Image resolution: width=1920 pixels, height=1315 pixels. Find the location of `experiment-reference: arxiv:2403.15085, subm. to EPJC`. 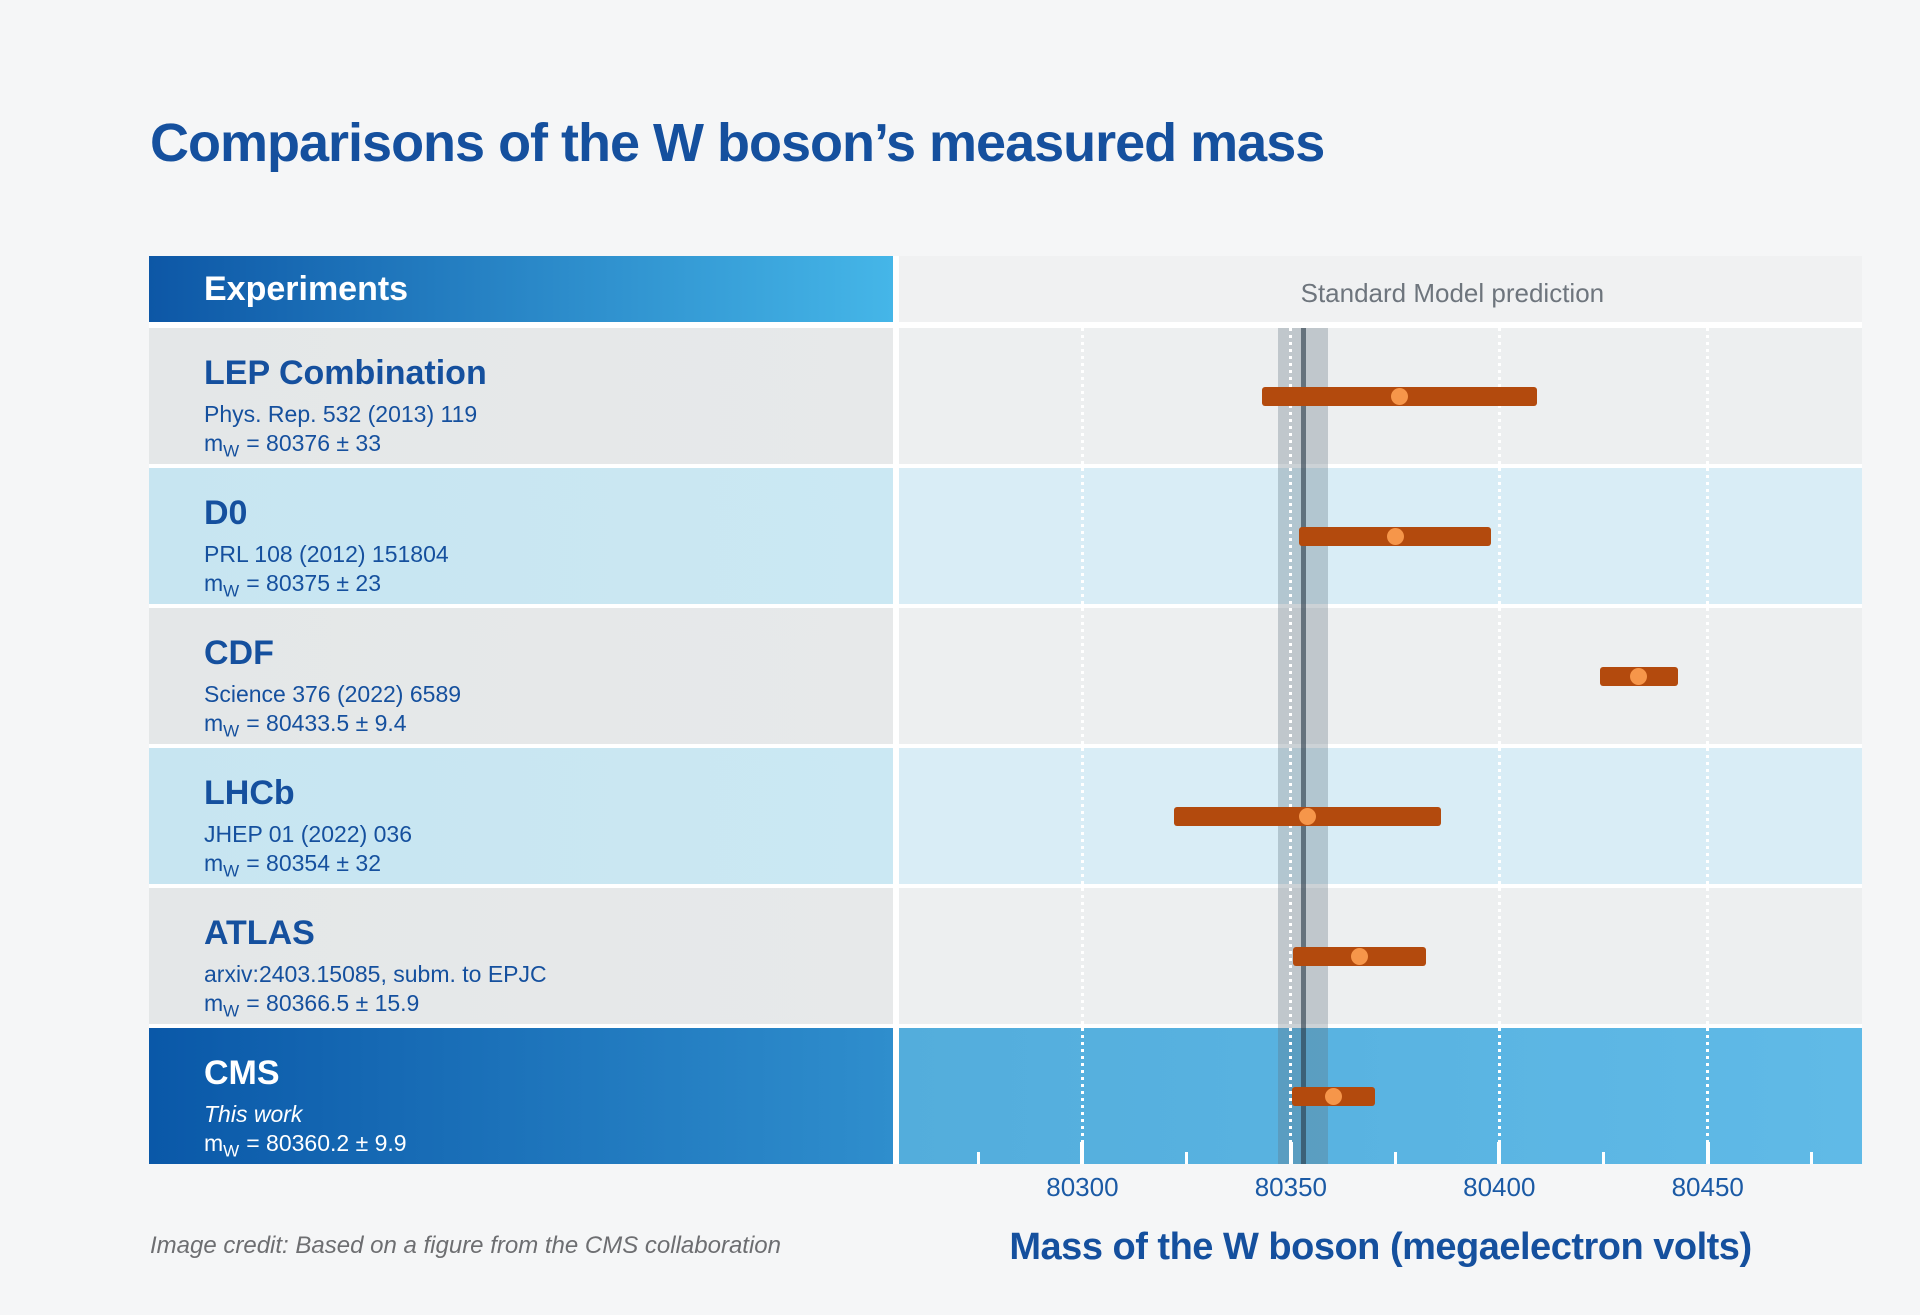

experiment-reference: arxiv:2403.15085, subm. to EPJC is located at coordinates (375, 974).